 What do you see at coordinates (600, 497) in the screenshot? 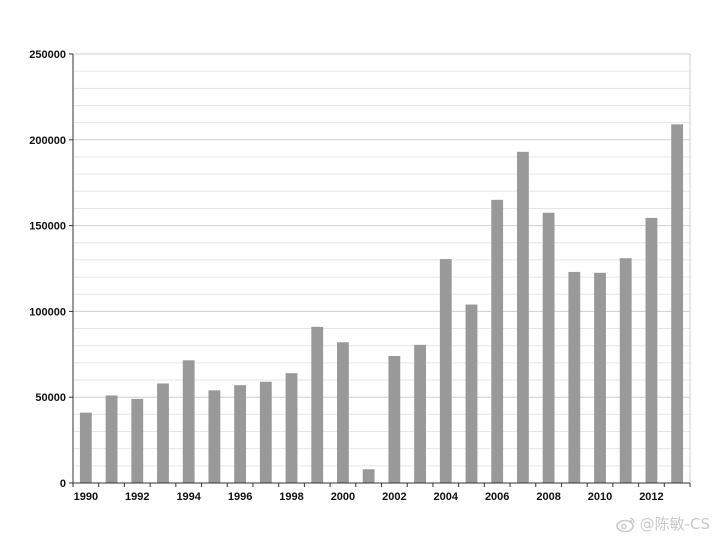
I see `x-tick-label: 2010` at bounding box center [600, 497].